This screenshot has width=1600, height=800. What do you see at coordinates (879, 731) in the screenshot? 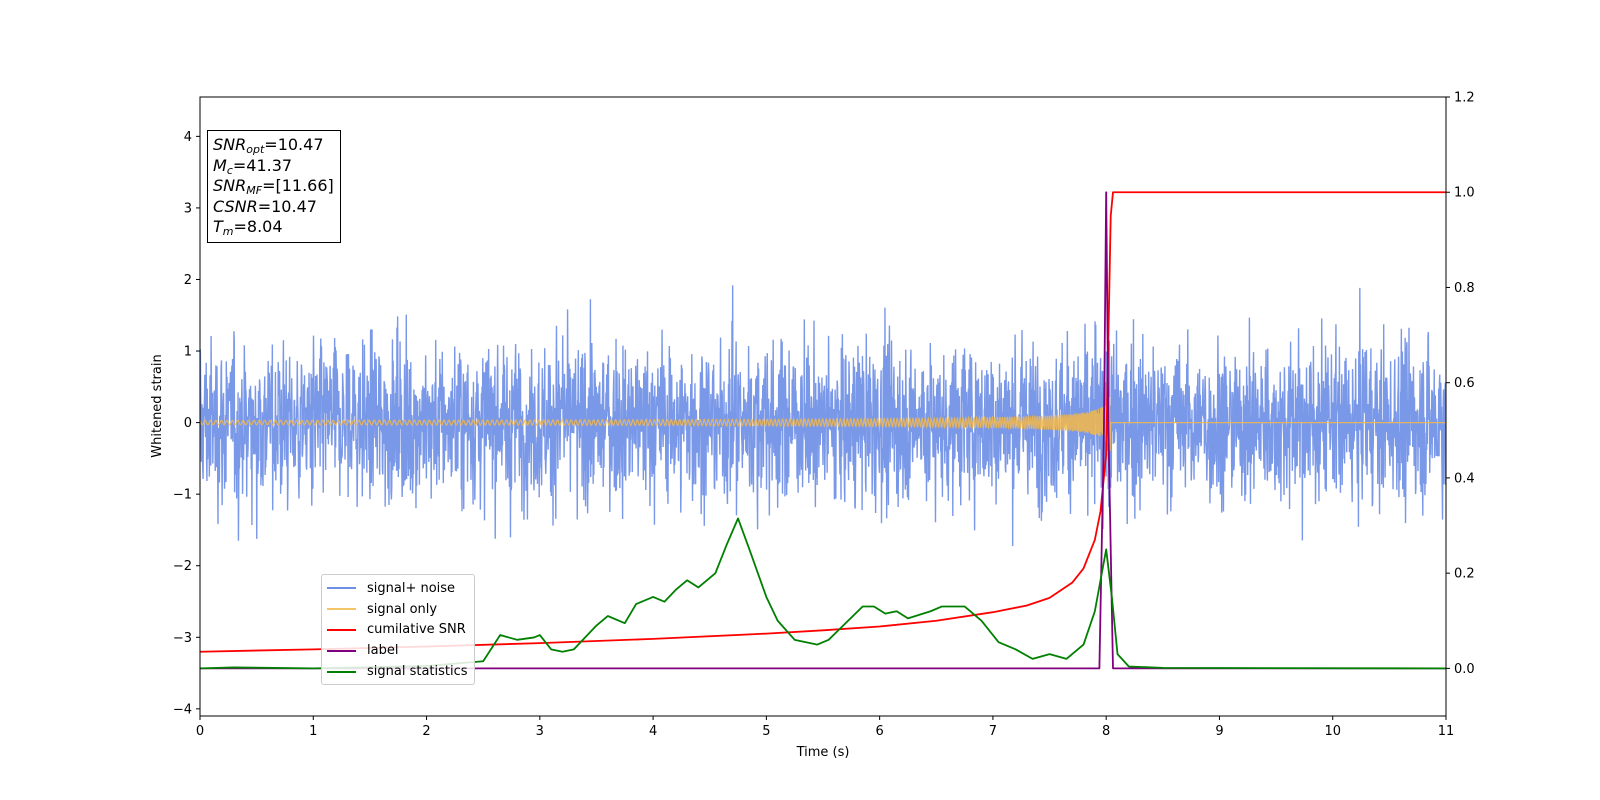
I see `x-tick-label: 6` at bounding box center [879, 731].